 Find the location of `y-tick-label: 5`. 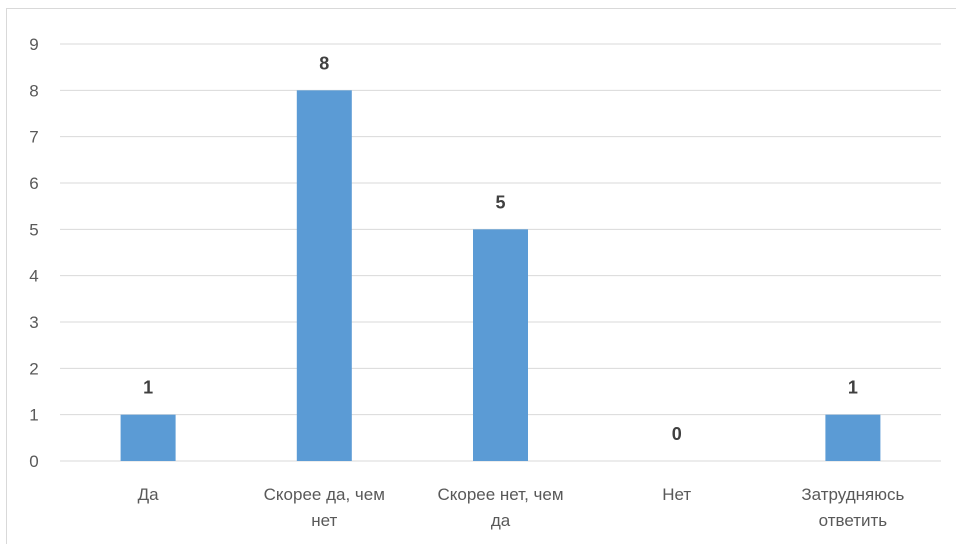

y-tick-label: 5 is located at coordinates (33, 229).